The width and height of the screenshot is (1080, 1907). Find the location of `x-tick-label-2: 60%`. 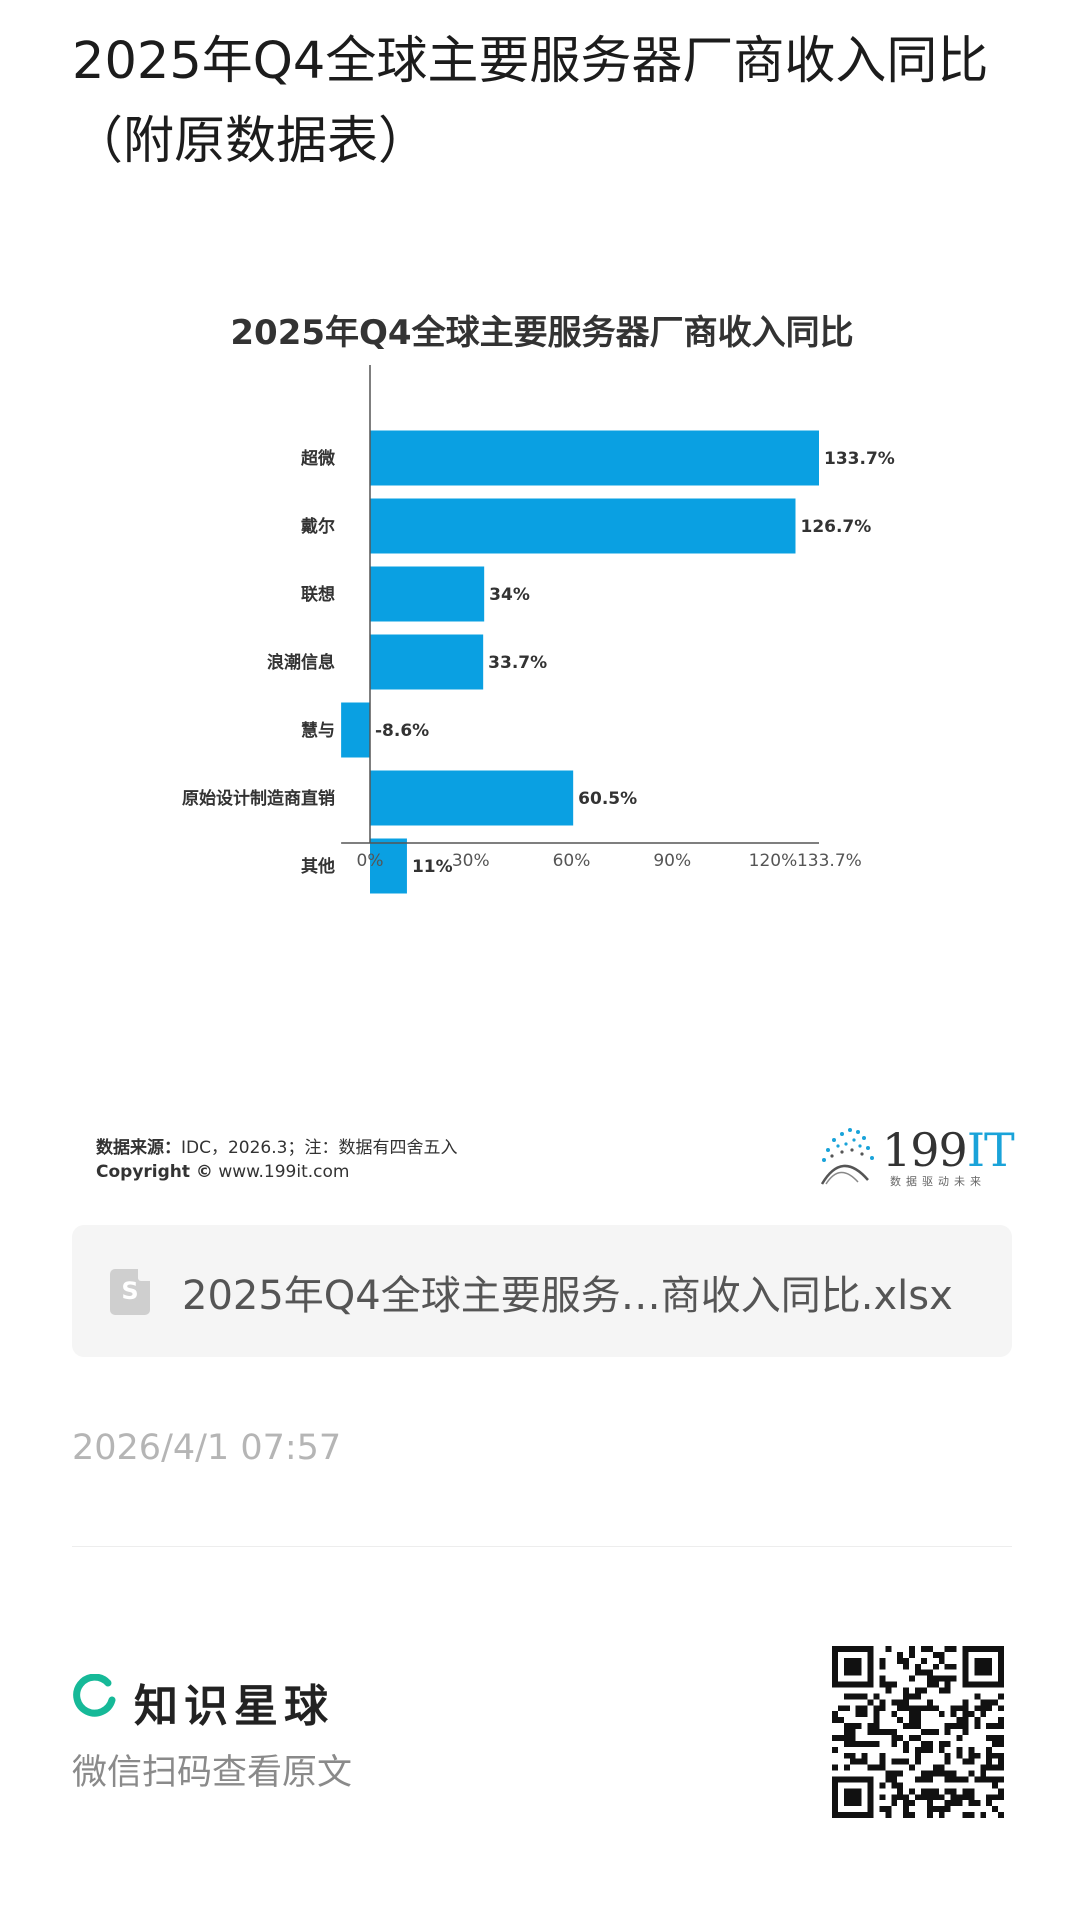

x-tick-label-2: 60% is located at coordinates (572, 861).